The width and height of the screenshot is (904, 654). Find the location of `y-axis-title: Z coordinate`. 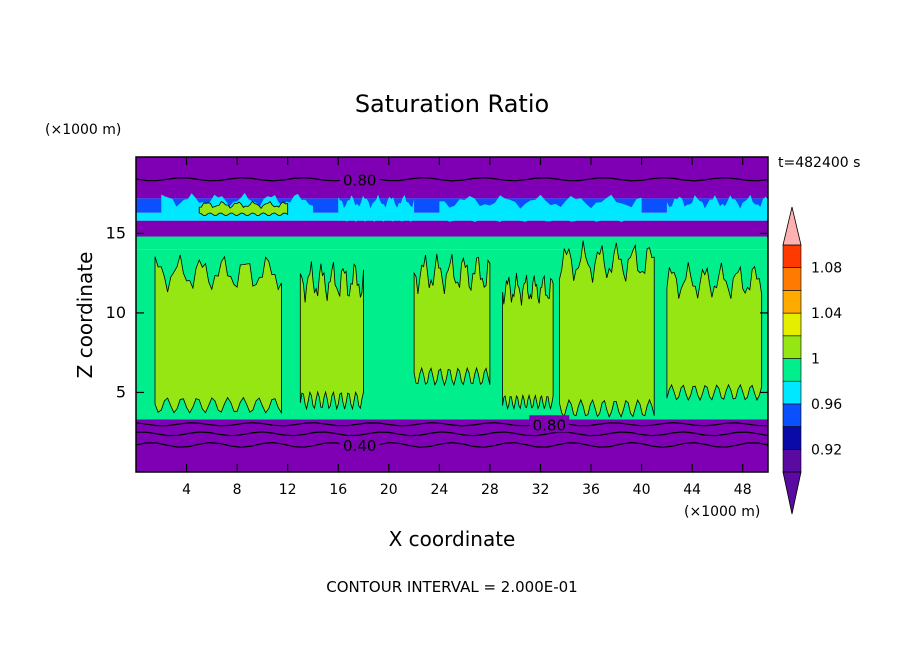

y-axis-title: Z coordinate is located at coordinates (85, 315).